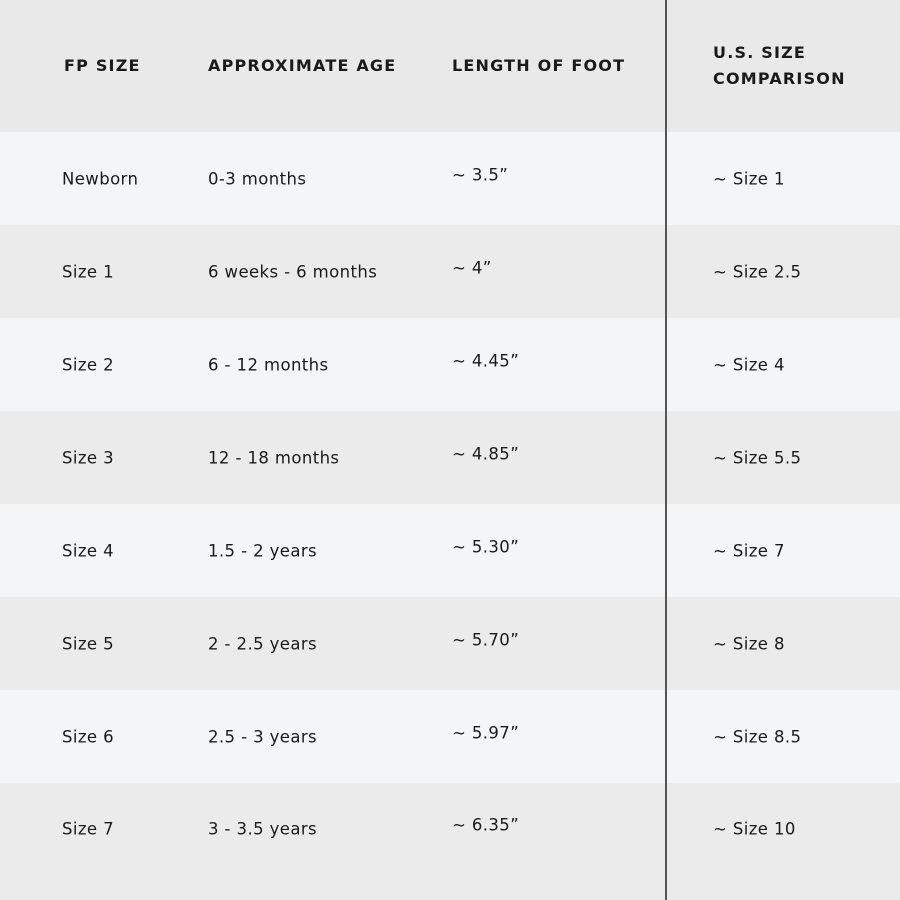 The width and height of the screenshot is (900, 900). Describe the element at coordinates (88, 271) in the screenshot. I see `cell-fp-size: Size 1` at that location.